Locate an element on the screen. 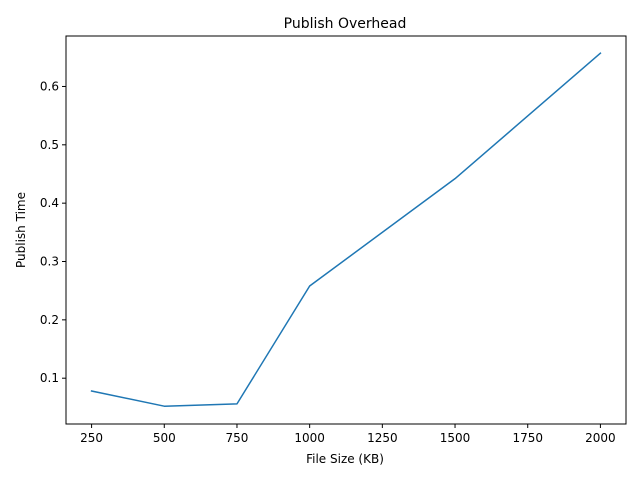 This screenshot has height=480, width=640. x-tick-label: 1000 is located at coordinates (309, 438).